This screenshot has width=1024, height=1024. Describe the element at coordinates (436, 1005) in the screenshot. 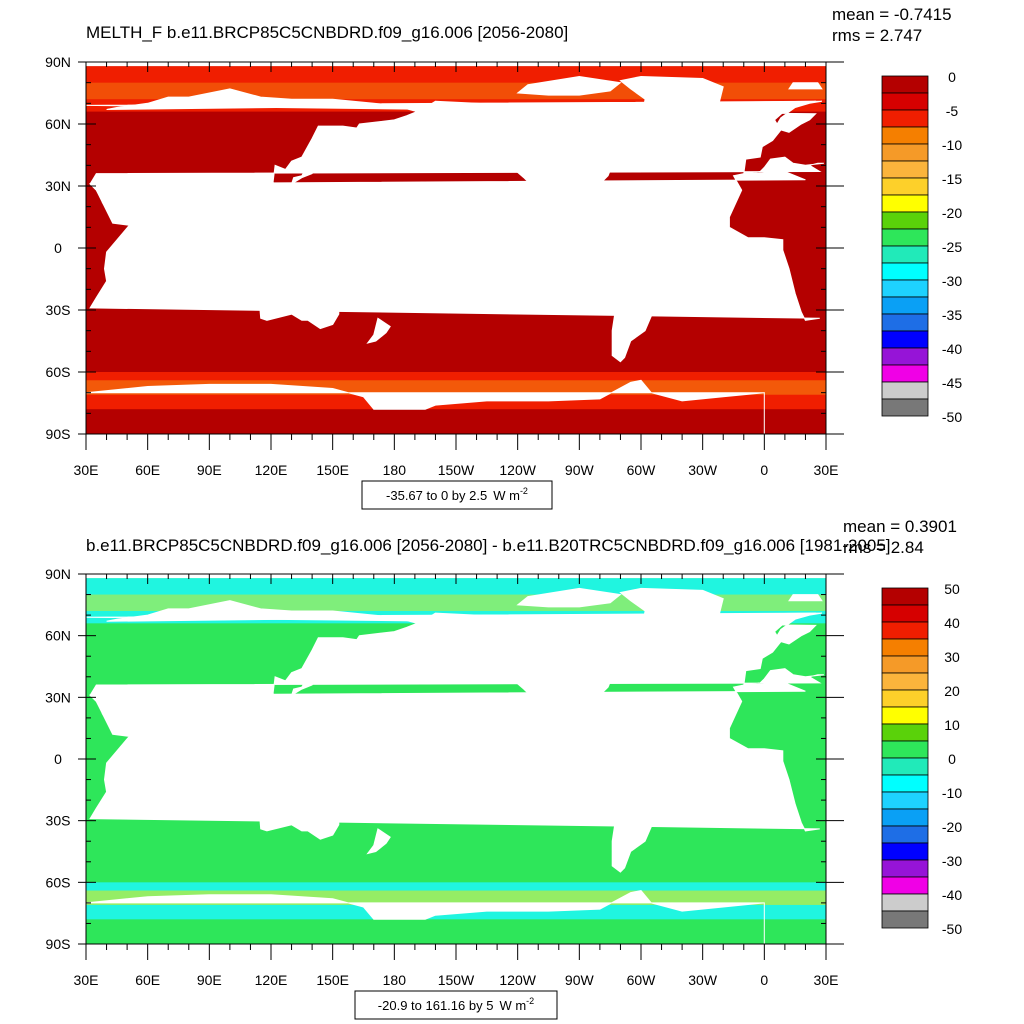

I see `range-text: -20.9 to 161.16 by 5` at that location.